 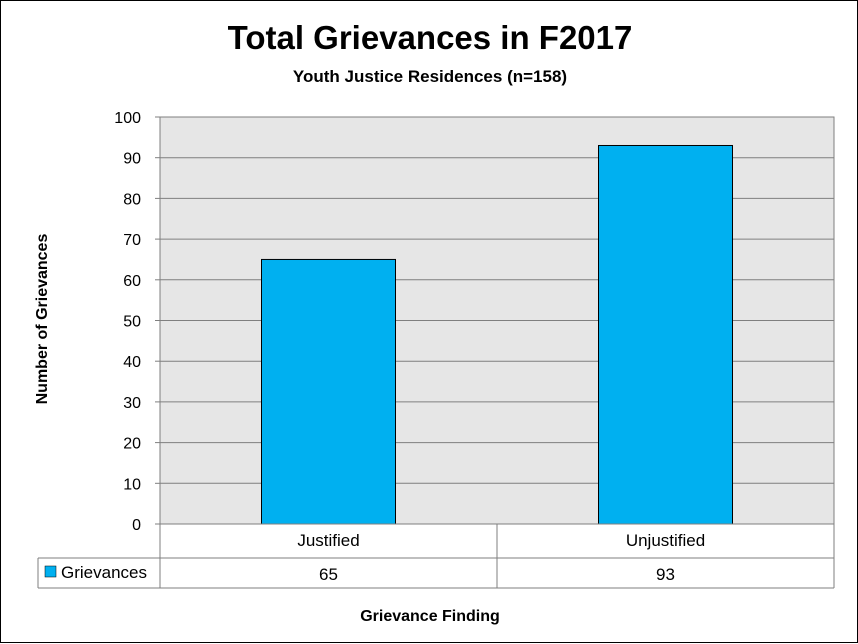 What do you see at coordinates (665, 574) in the screenshot?
I see `table-value: 93` at bounding box center [665, 574].